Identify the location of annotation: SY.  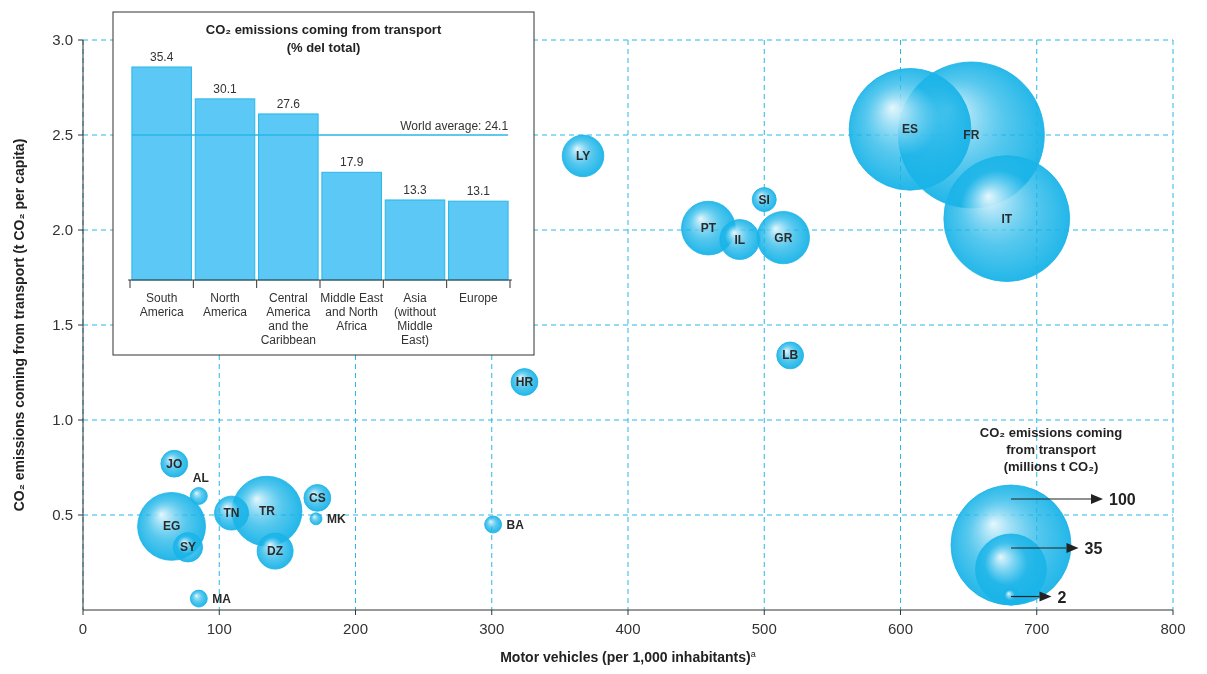
(187, 547).